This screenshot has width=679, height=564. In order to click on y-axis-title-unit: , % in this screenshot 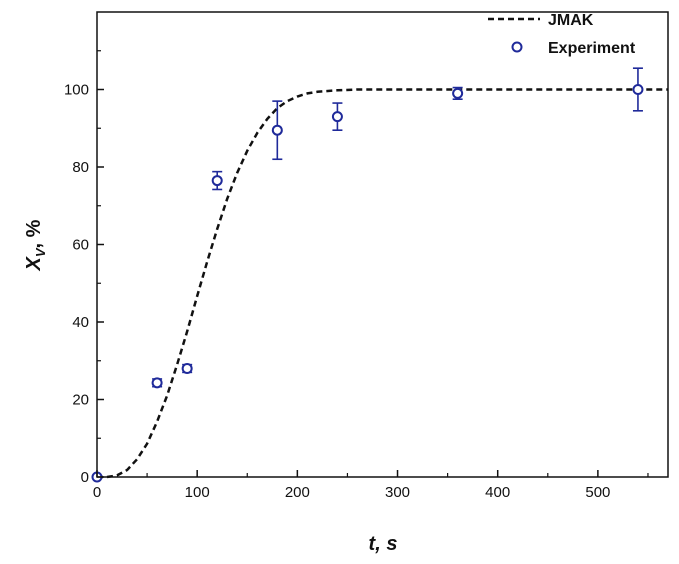, I will do `click(34, 233)`.